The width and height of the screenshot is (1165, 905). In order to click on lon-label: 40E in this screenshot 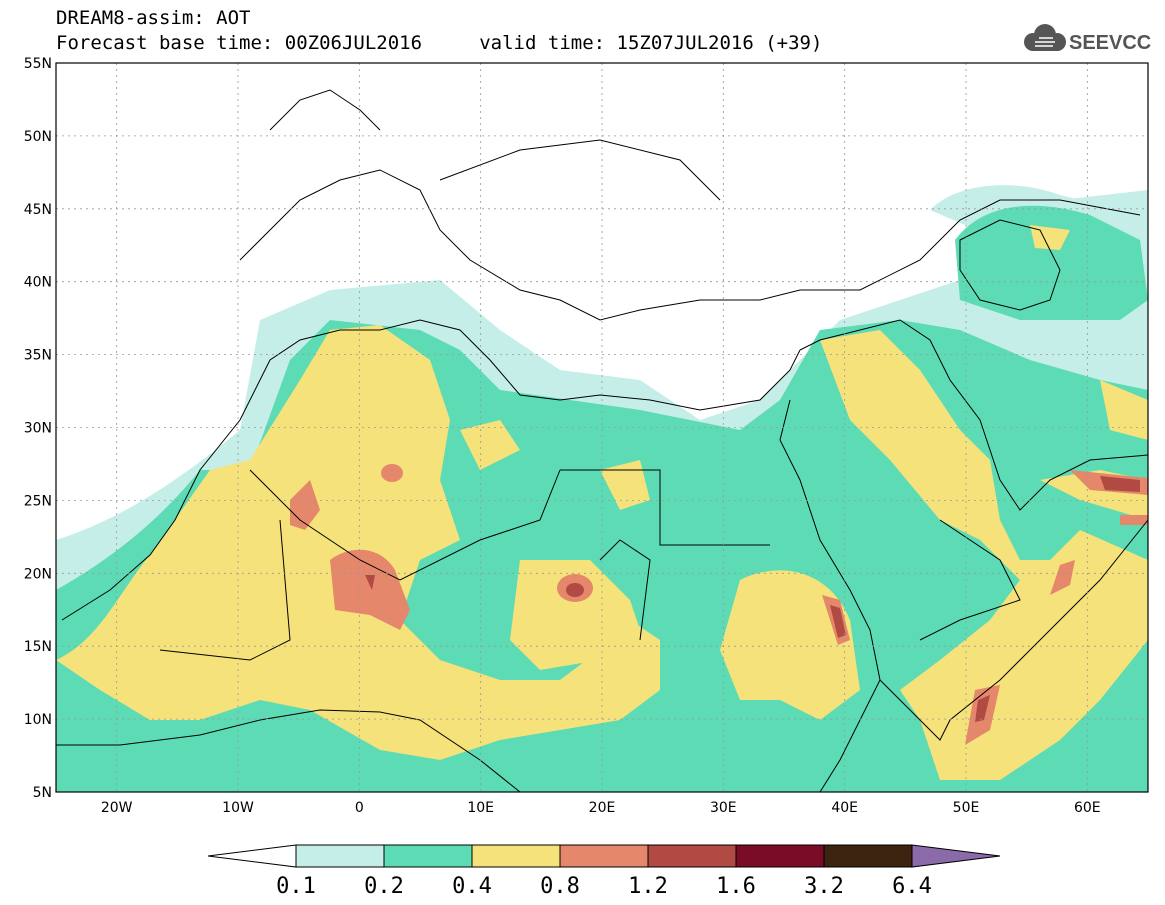, I will do `click(844, 808)`.